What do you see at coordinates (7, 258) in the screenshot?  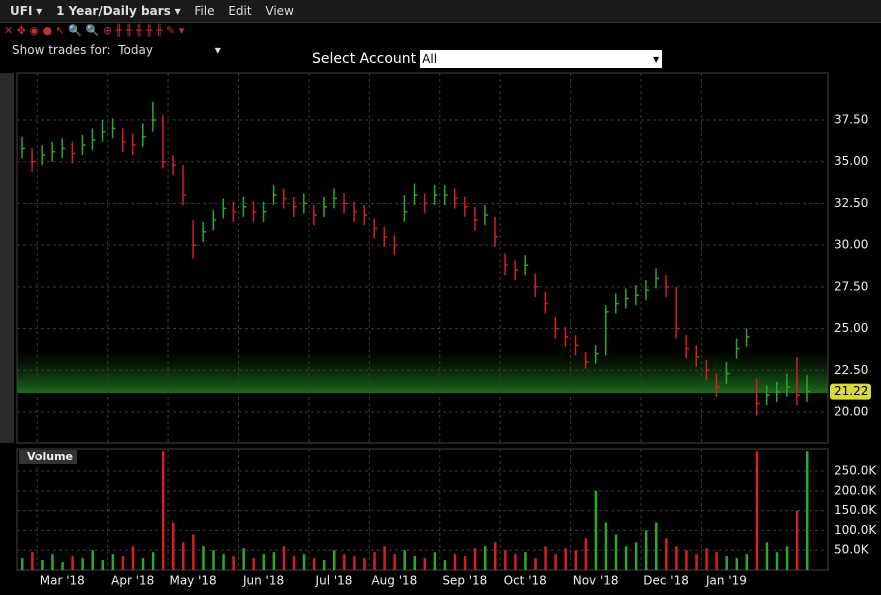 I see `side-bar` at bounding box center [7, 258].